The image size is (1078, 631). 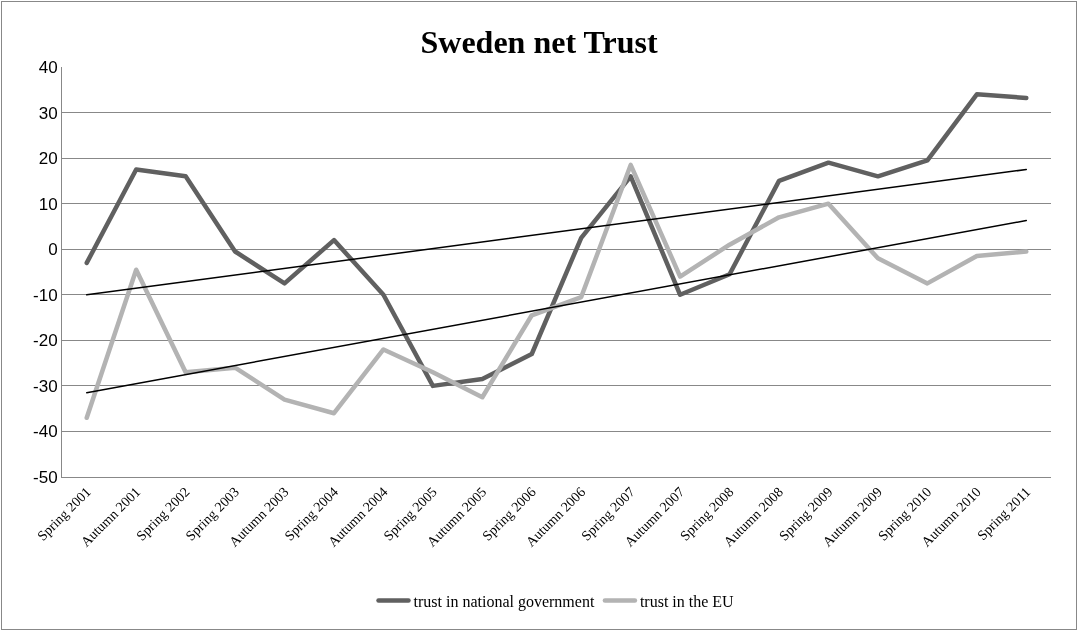 What do you see at coordinates (539, 41) in the screenshot?
I see `chart-title: Sweden net Trust` at bounding box center [539, 41].